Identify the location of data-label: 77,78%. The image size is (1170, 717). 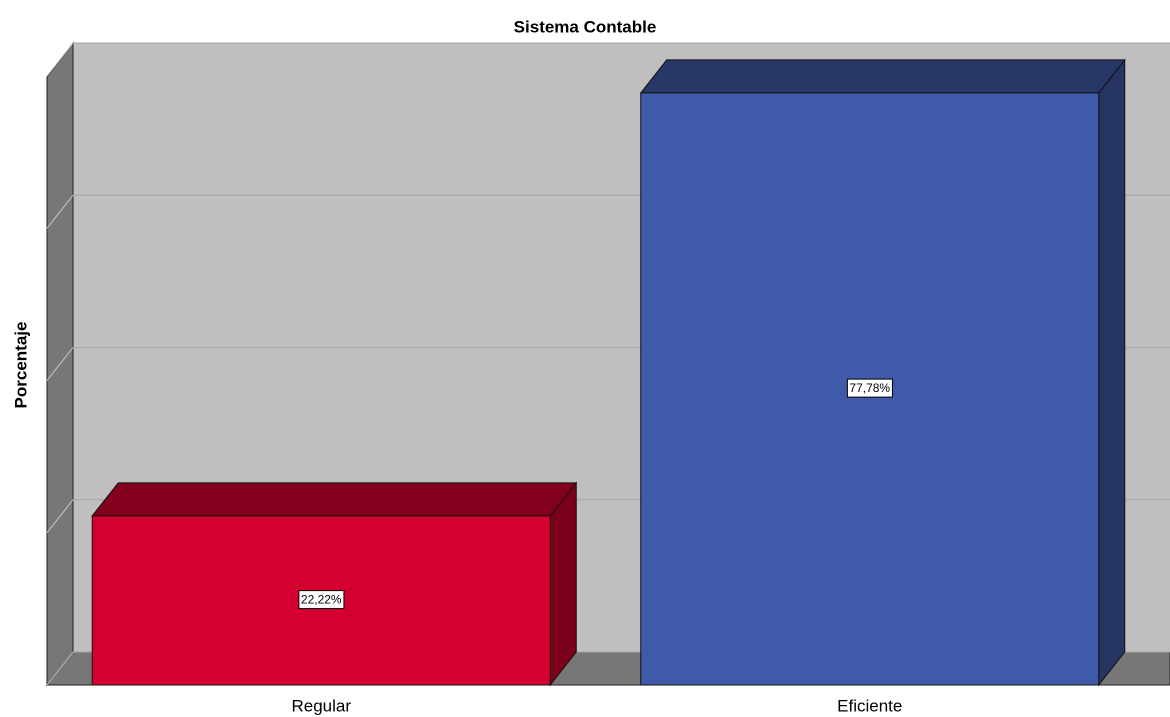
(869, 388).